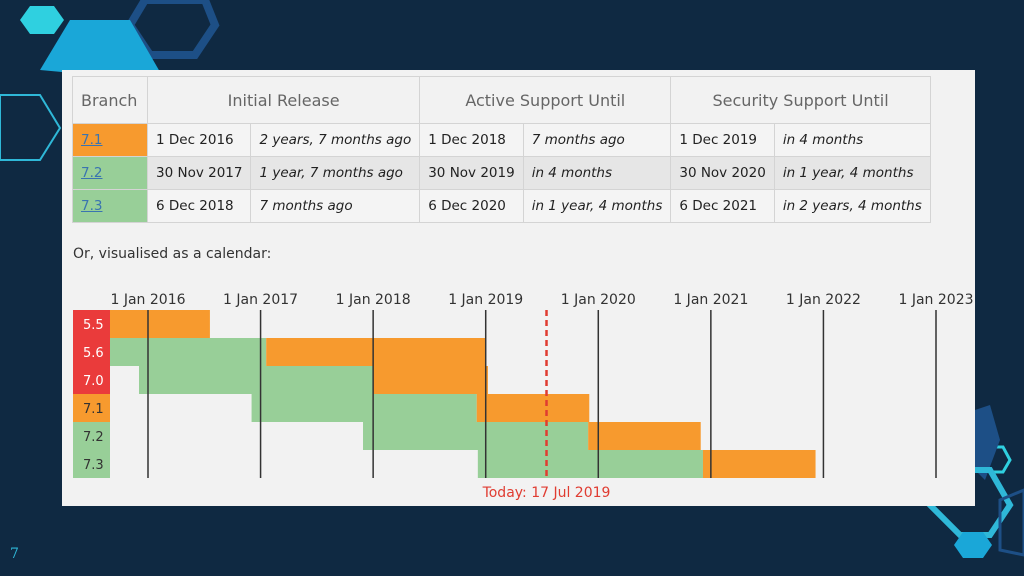  I want to click on branch-label: 7.0, so click(93, 381).